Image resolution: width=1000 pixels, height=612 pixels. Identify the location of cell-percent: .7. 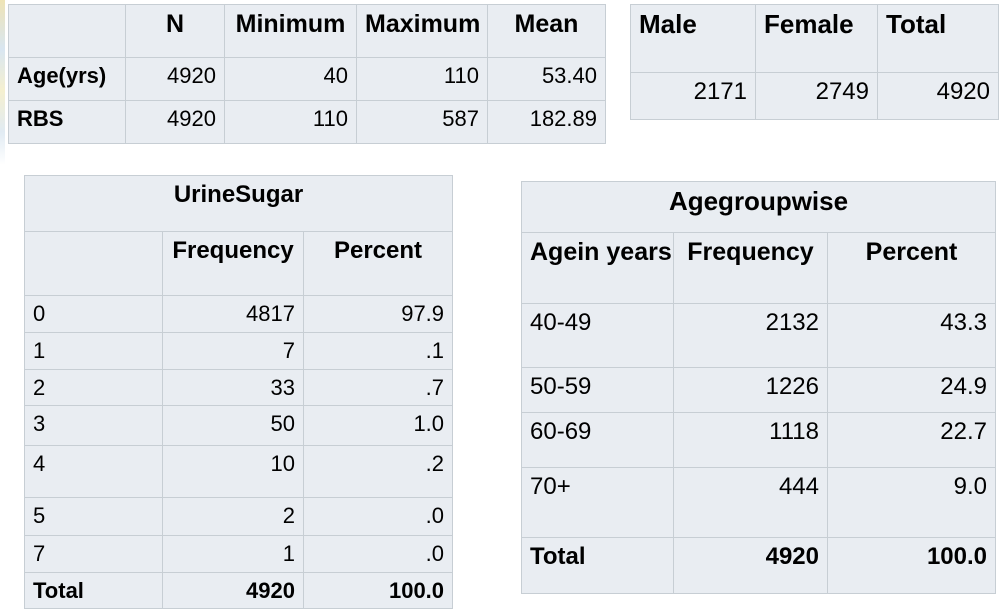
(378, 387).